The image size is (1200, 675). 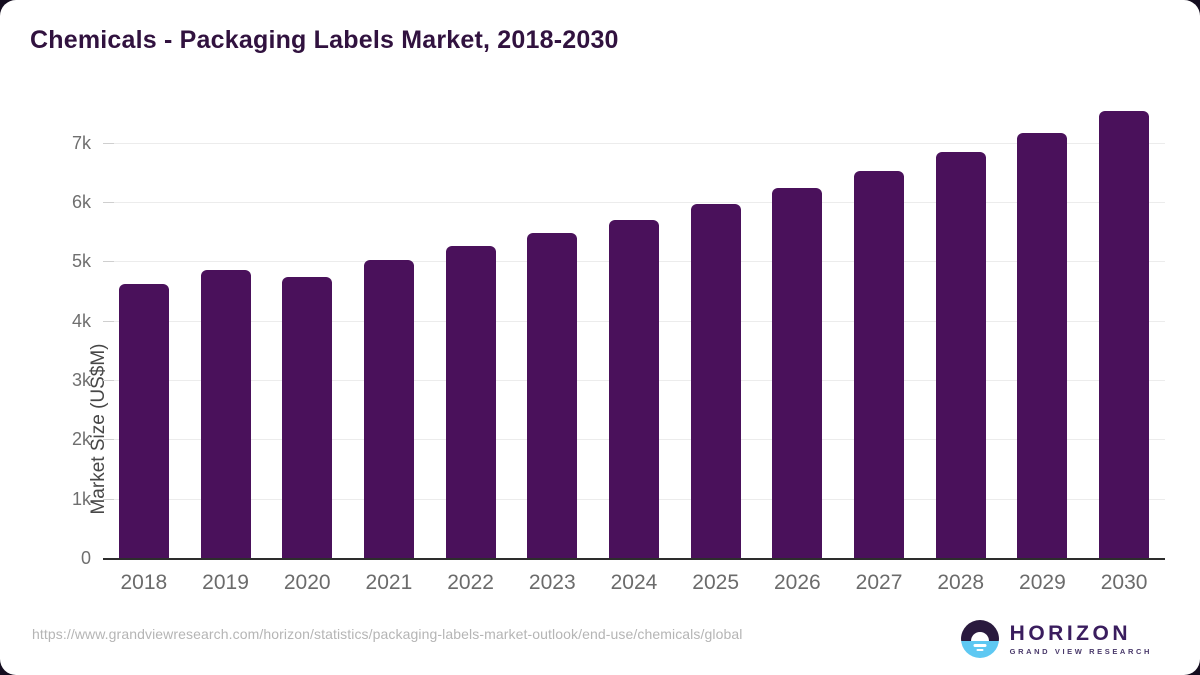 I want to click on bar-column-2019: 2019, so click(x=226, y=346).